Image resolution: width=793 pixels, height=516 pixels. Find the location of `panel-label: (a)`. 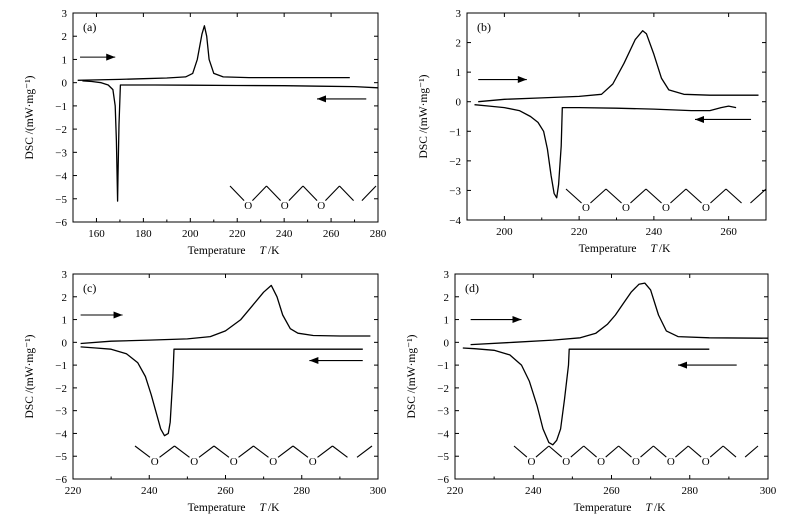

panel-label: (a) is located at coordinates (89, 27).